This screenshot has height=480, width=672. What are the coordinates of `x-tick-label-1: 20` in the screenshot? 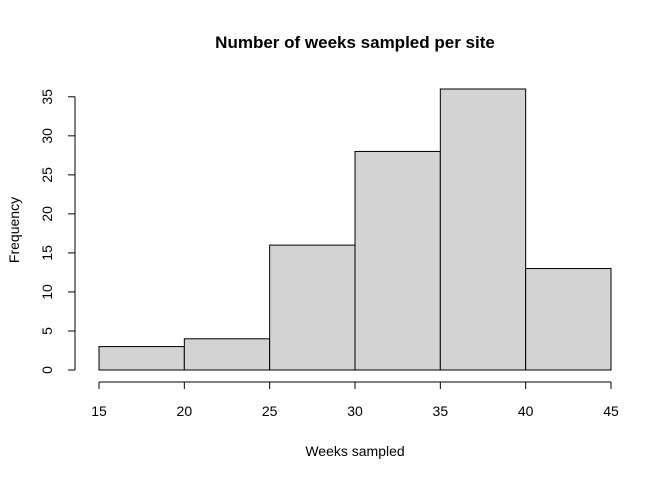 It's located at (185, 411).